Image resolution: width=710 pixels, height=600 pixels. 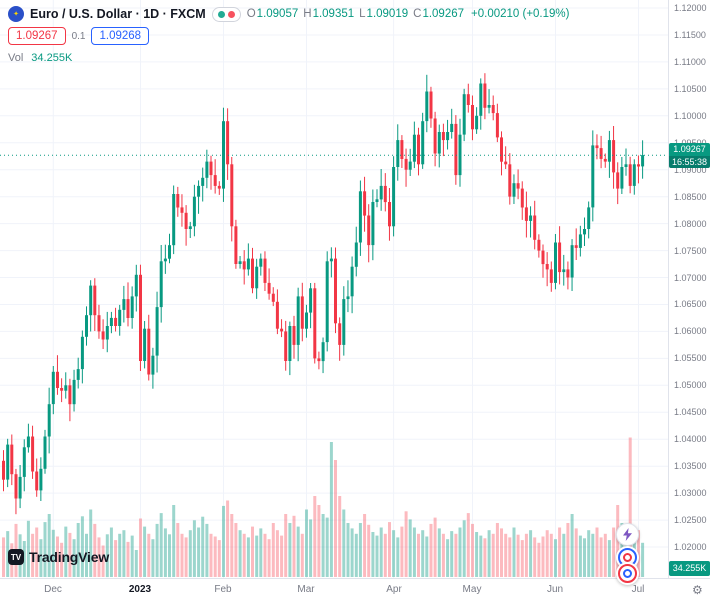 I want to click on low-value: 1.09019, so click(x=387, y=14).